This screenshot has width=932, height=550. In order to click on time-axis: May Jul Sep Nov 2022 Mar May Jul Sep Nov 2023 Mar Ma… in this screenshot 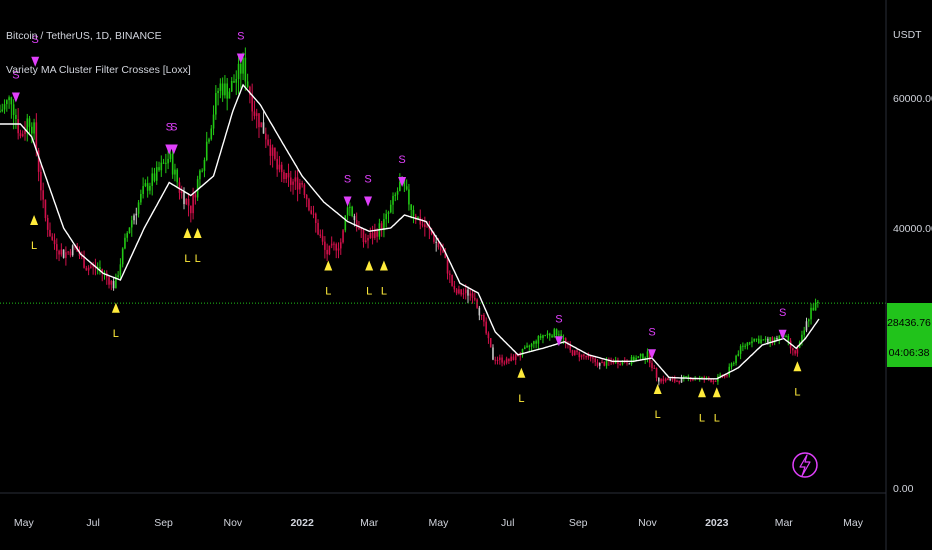, I will do `click(439, 523)`.